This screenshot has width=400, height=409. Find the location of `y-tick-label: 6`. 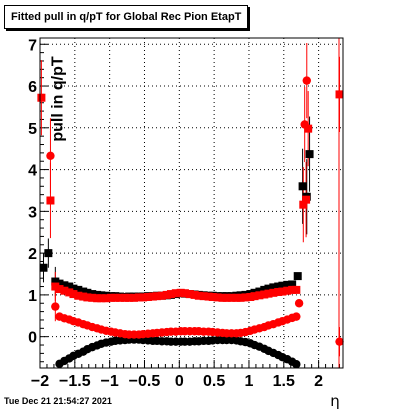

y-tick-label: 6 is located at coordinates (32, 87).